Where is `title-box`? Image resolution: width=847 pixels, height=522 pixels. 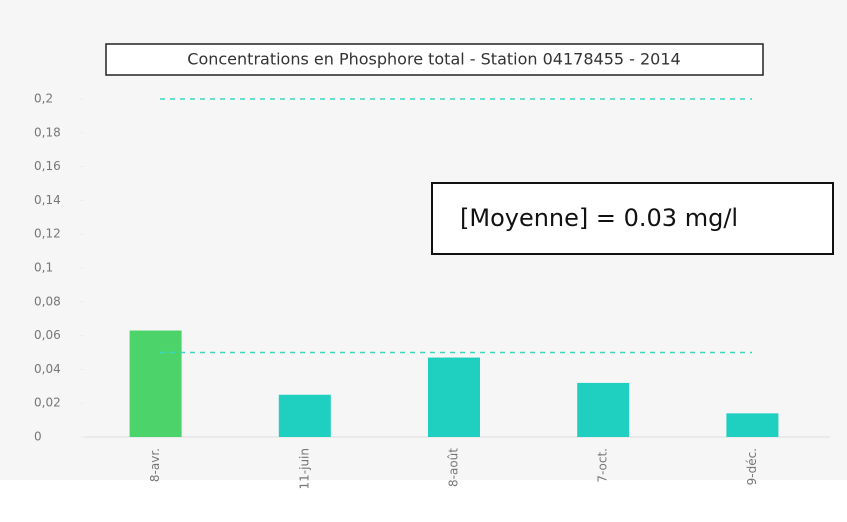 title-box is located at coordinates (434, 59).